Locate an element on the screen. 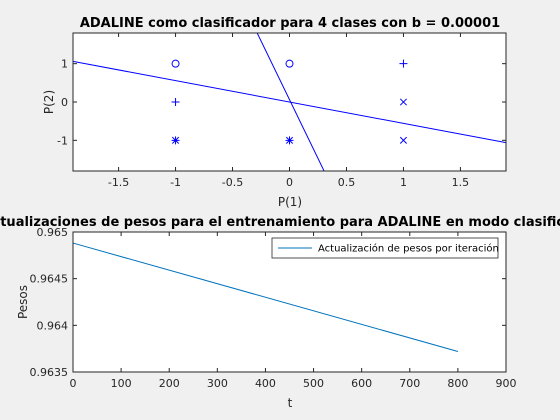 This screenshot has width=560, height=420. xtick-label: 600 is located at coordinates (361, 383).